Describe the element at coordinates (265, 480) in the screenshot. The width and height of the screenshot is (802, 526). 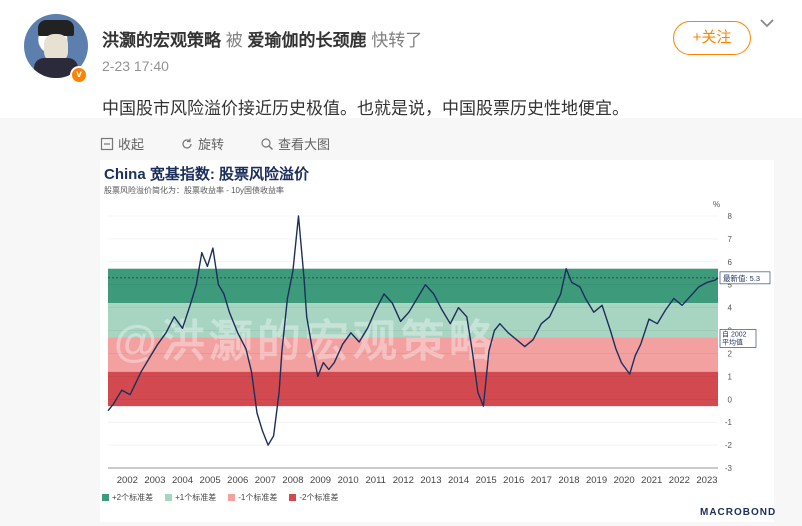
I see `x-tick-label: 2007` at that location.